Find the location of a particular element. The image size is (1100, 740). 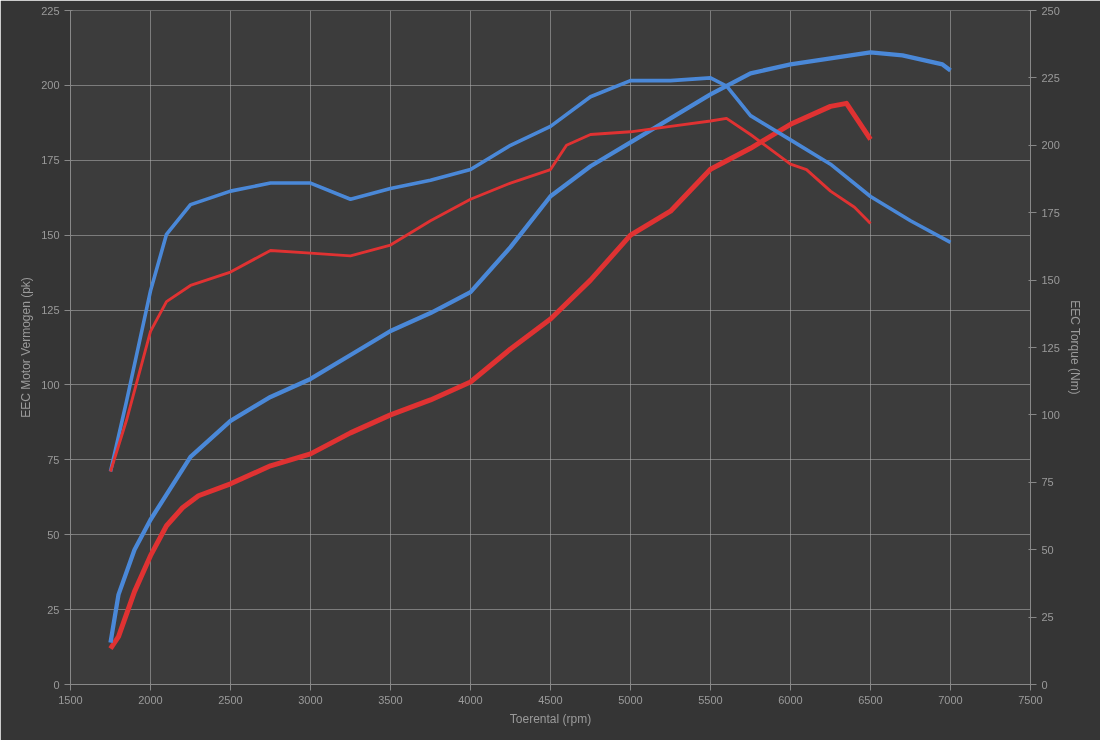

y-tick-label: 200 is located at coordinates (50, 85).